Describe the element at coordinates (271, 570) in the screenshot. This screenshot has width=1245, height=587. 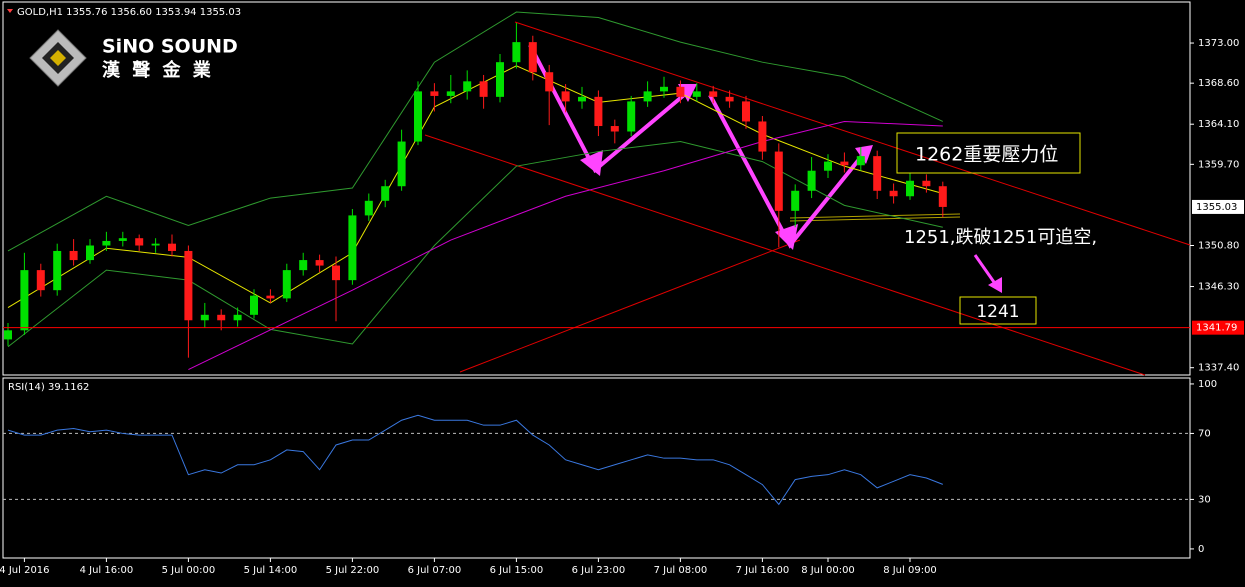
I see `x-tick-label: 5 Jul 14:00` at that location.